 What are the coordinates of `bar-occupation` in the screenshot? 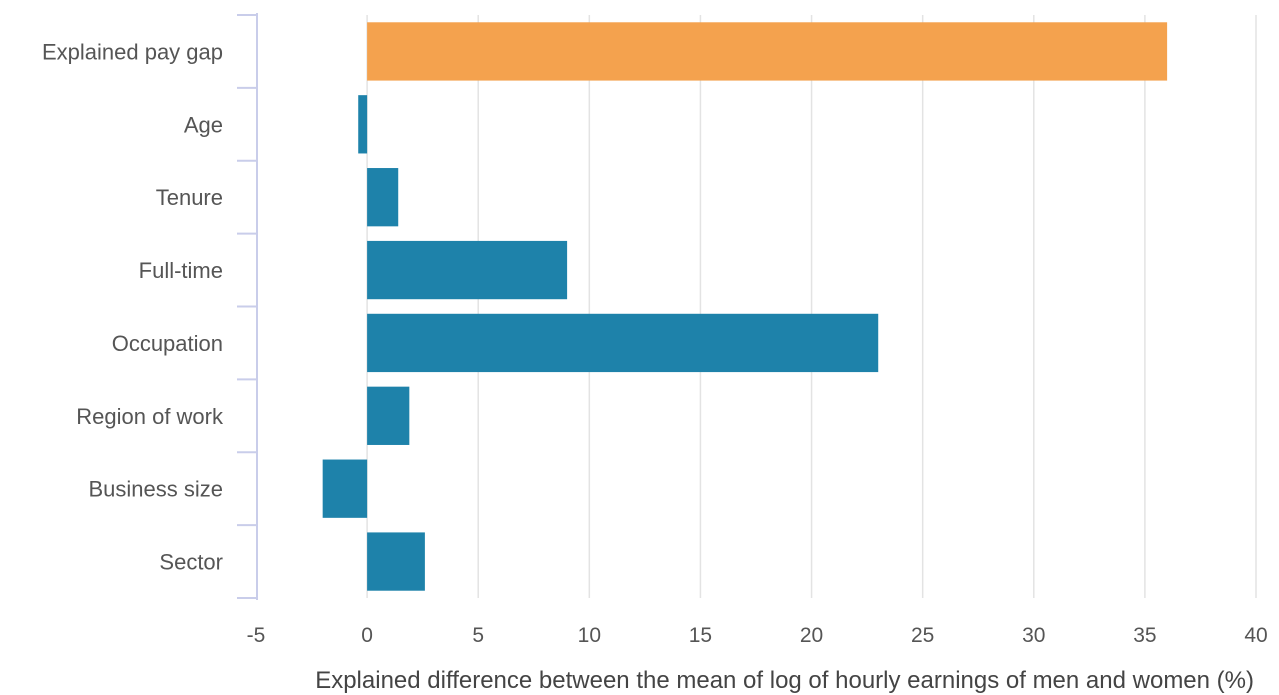 It's located at (623, 343).